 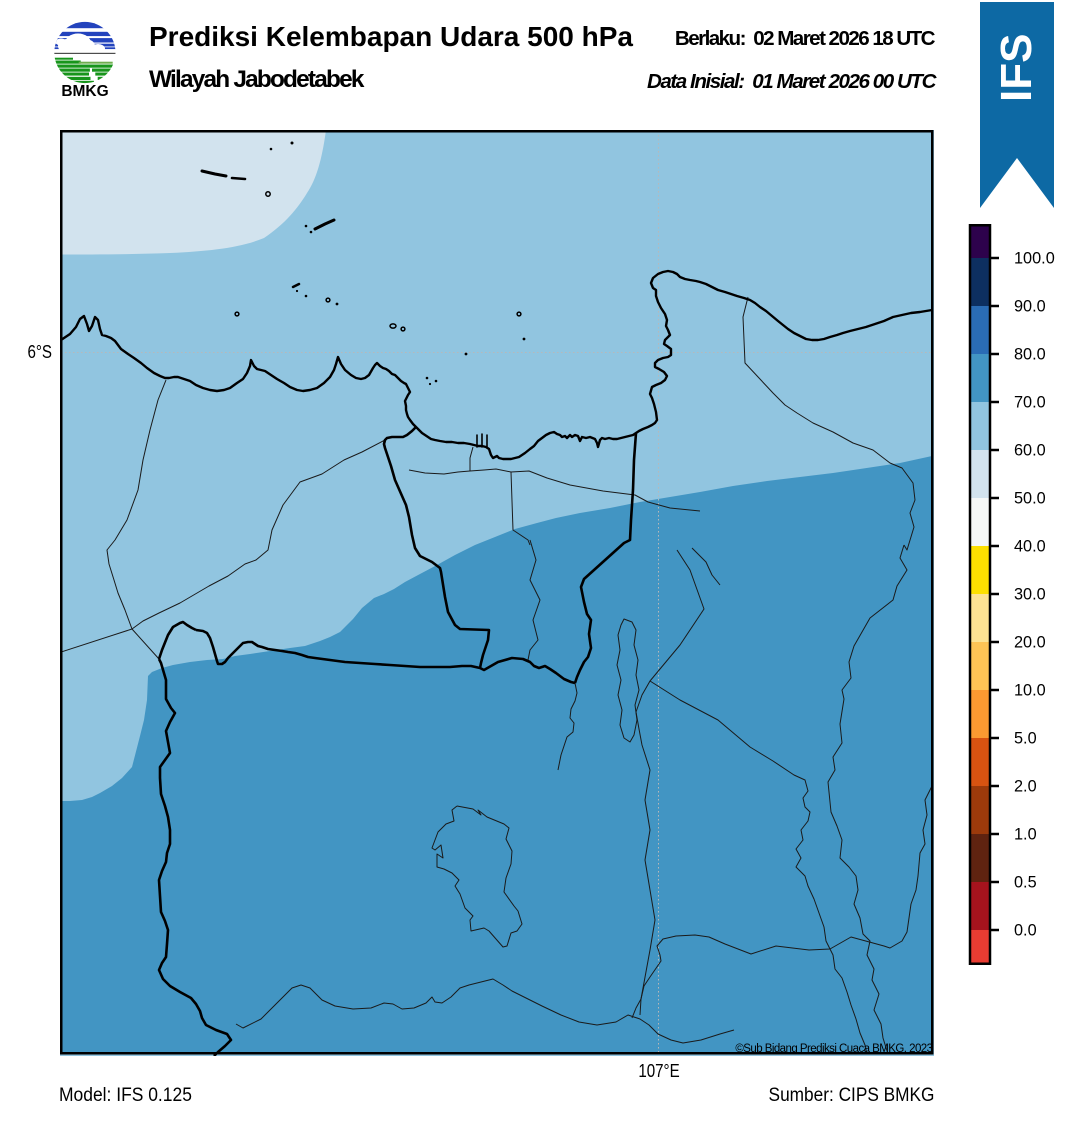 I want to click on svg-text: 5.0, so click(x=1025, y=739).